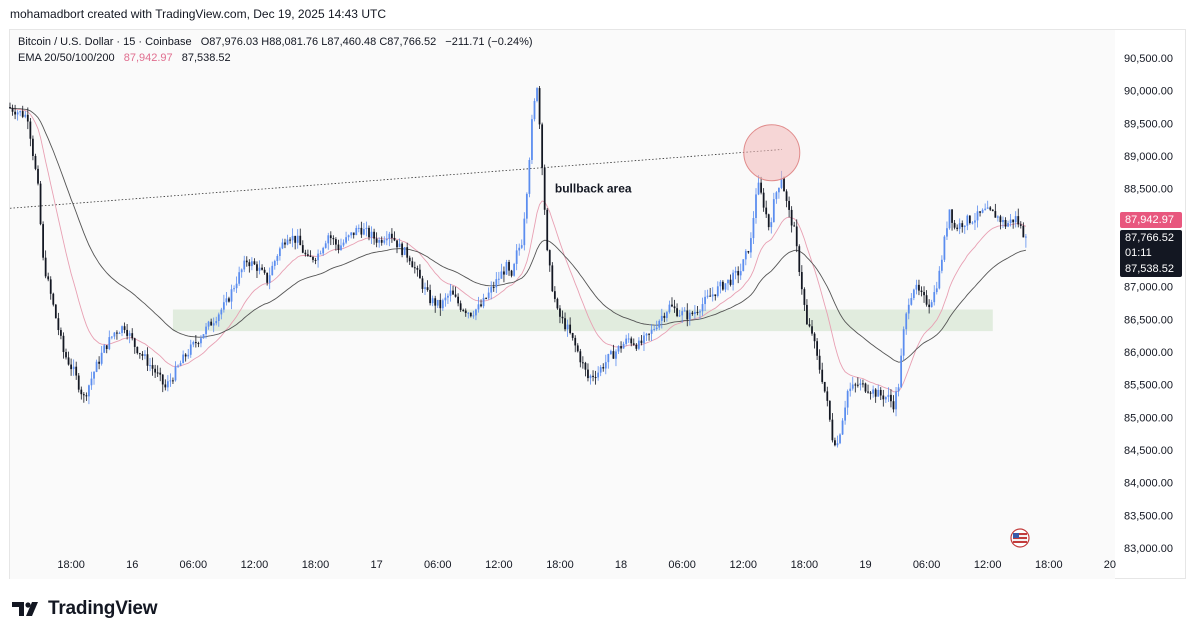  I want to click on annotation-label: bullback area, so click(593, 189).